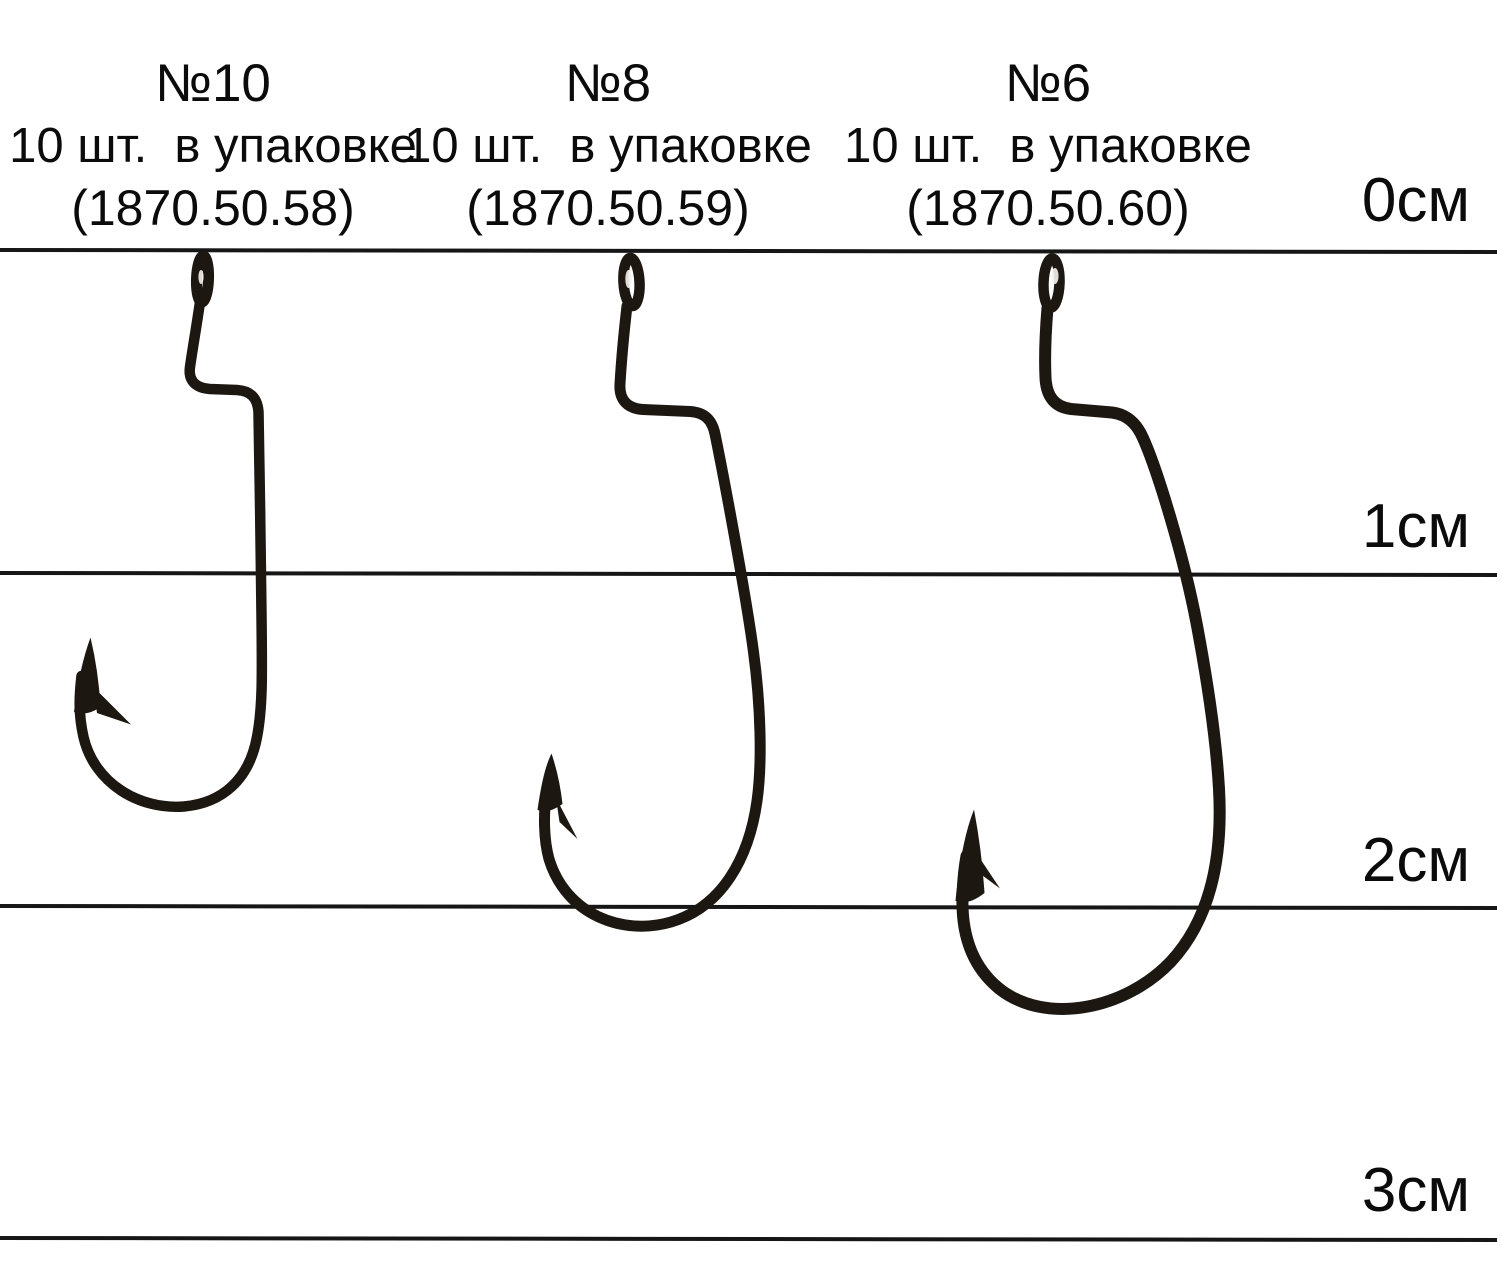  I want to click on hook-label-no10: №10 10 шт. в упаковке (1870.50.58), so click(246, 146).